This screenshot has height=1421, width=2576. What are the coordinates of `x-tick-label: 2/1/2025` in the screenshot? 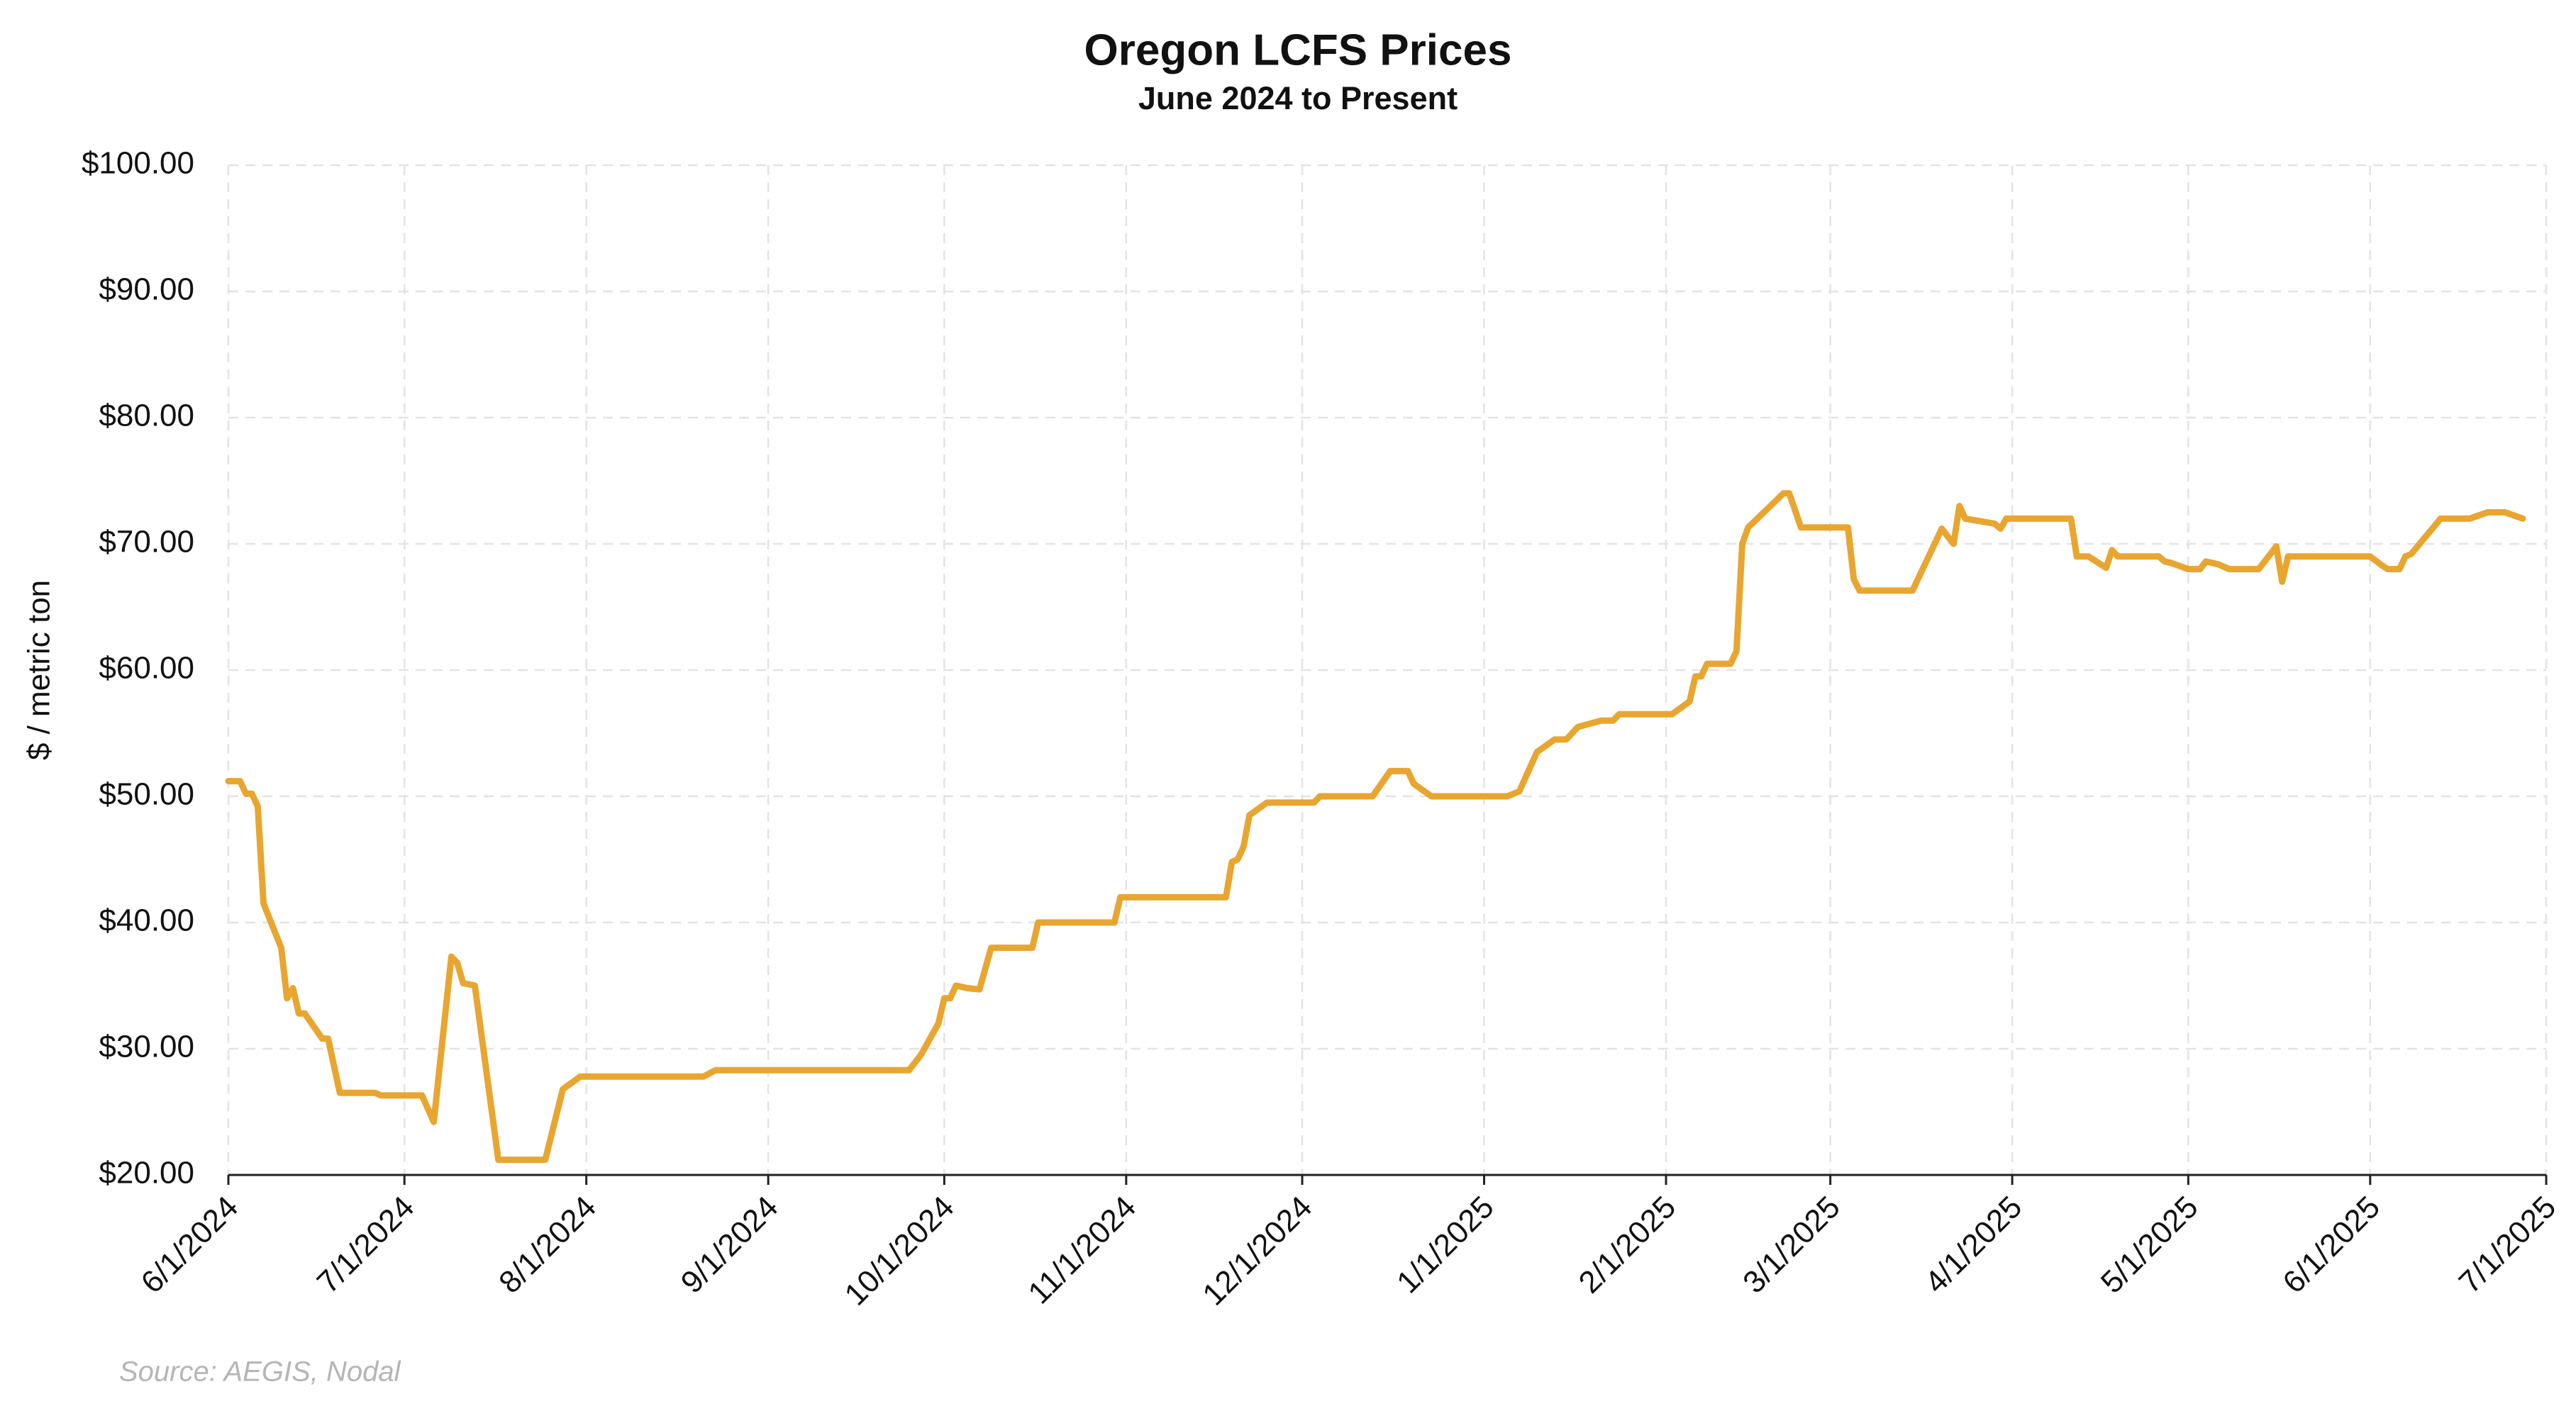 It's located at (1627, 1245).